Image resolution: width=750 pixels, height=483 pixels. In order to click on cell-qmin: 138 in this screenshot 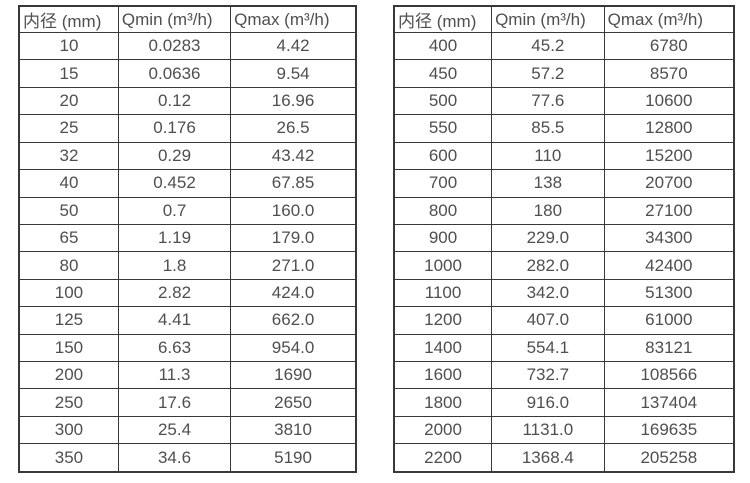, I will do `click(548, 183)`.